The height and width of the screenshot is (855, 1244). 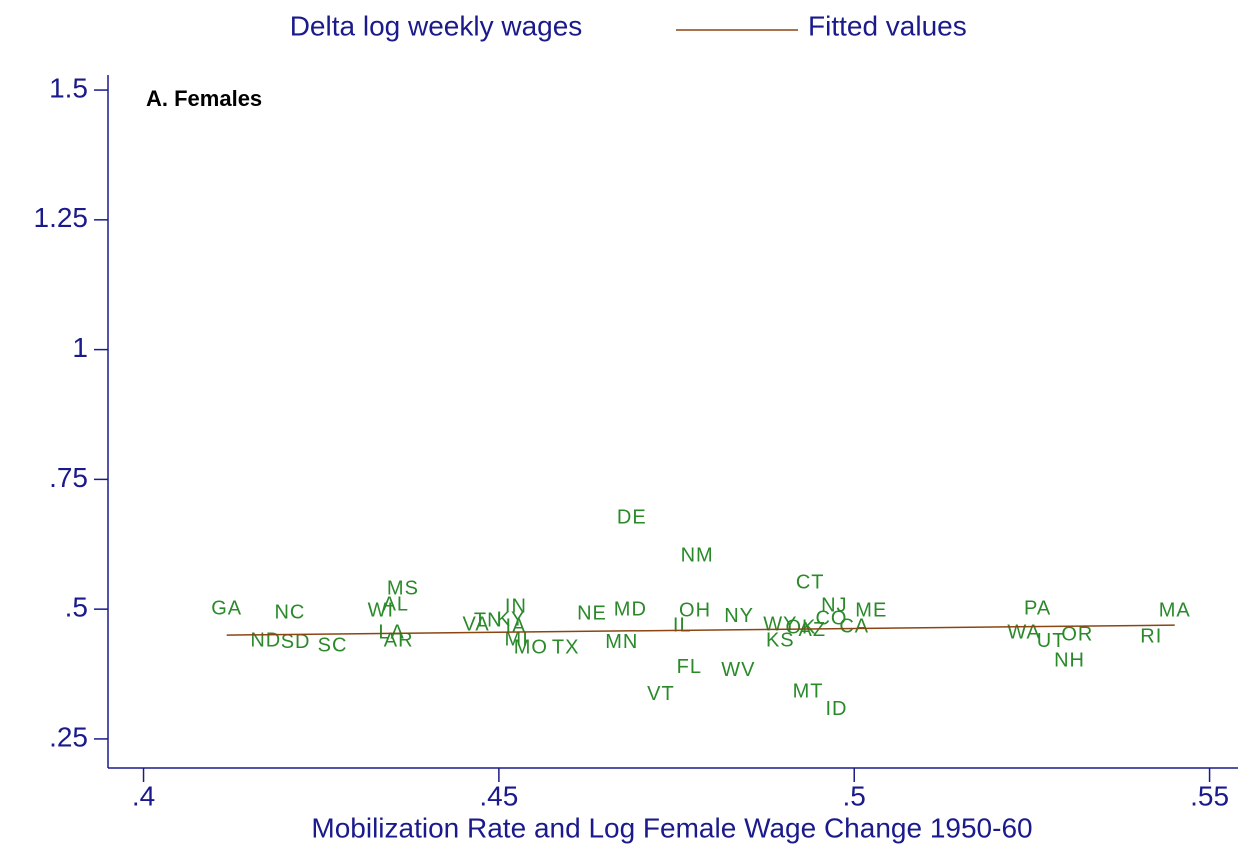 What do you see at coordinates (296, 642) in the screenshot?
I see `point-label: SD` at bounding box center [296, 642].